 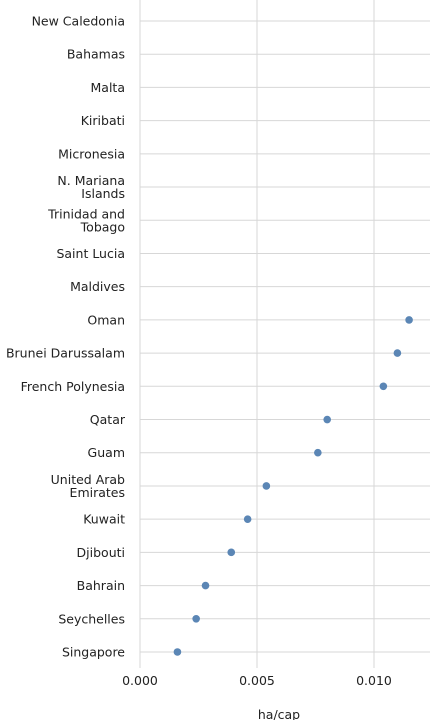 I want to click on category-label: Oman, so click(x=106, y=319).